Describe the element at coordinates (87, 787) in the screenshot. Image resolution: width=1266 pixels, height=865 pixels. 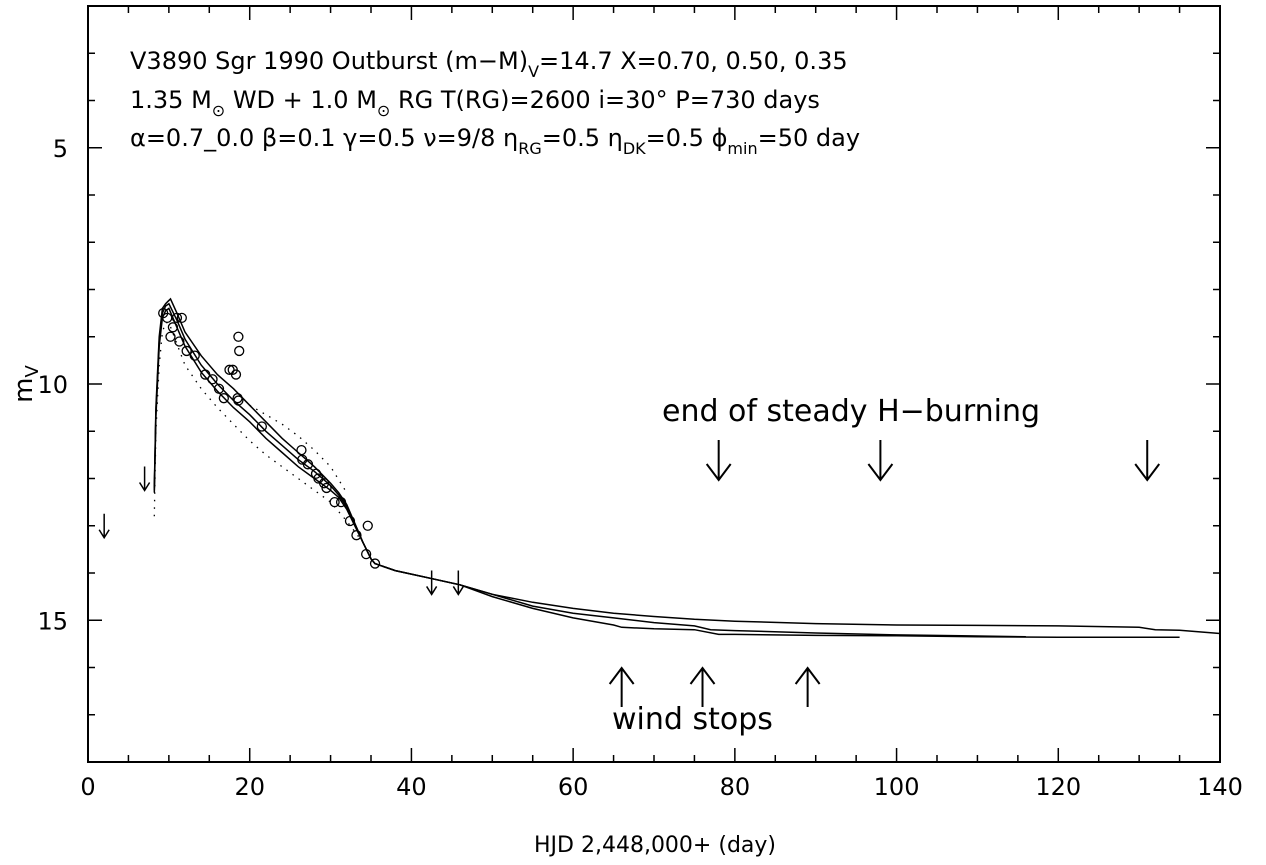
I see `x-tick-label: 0` at that location.